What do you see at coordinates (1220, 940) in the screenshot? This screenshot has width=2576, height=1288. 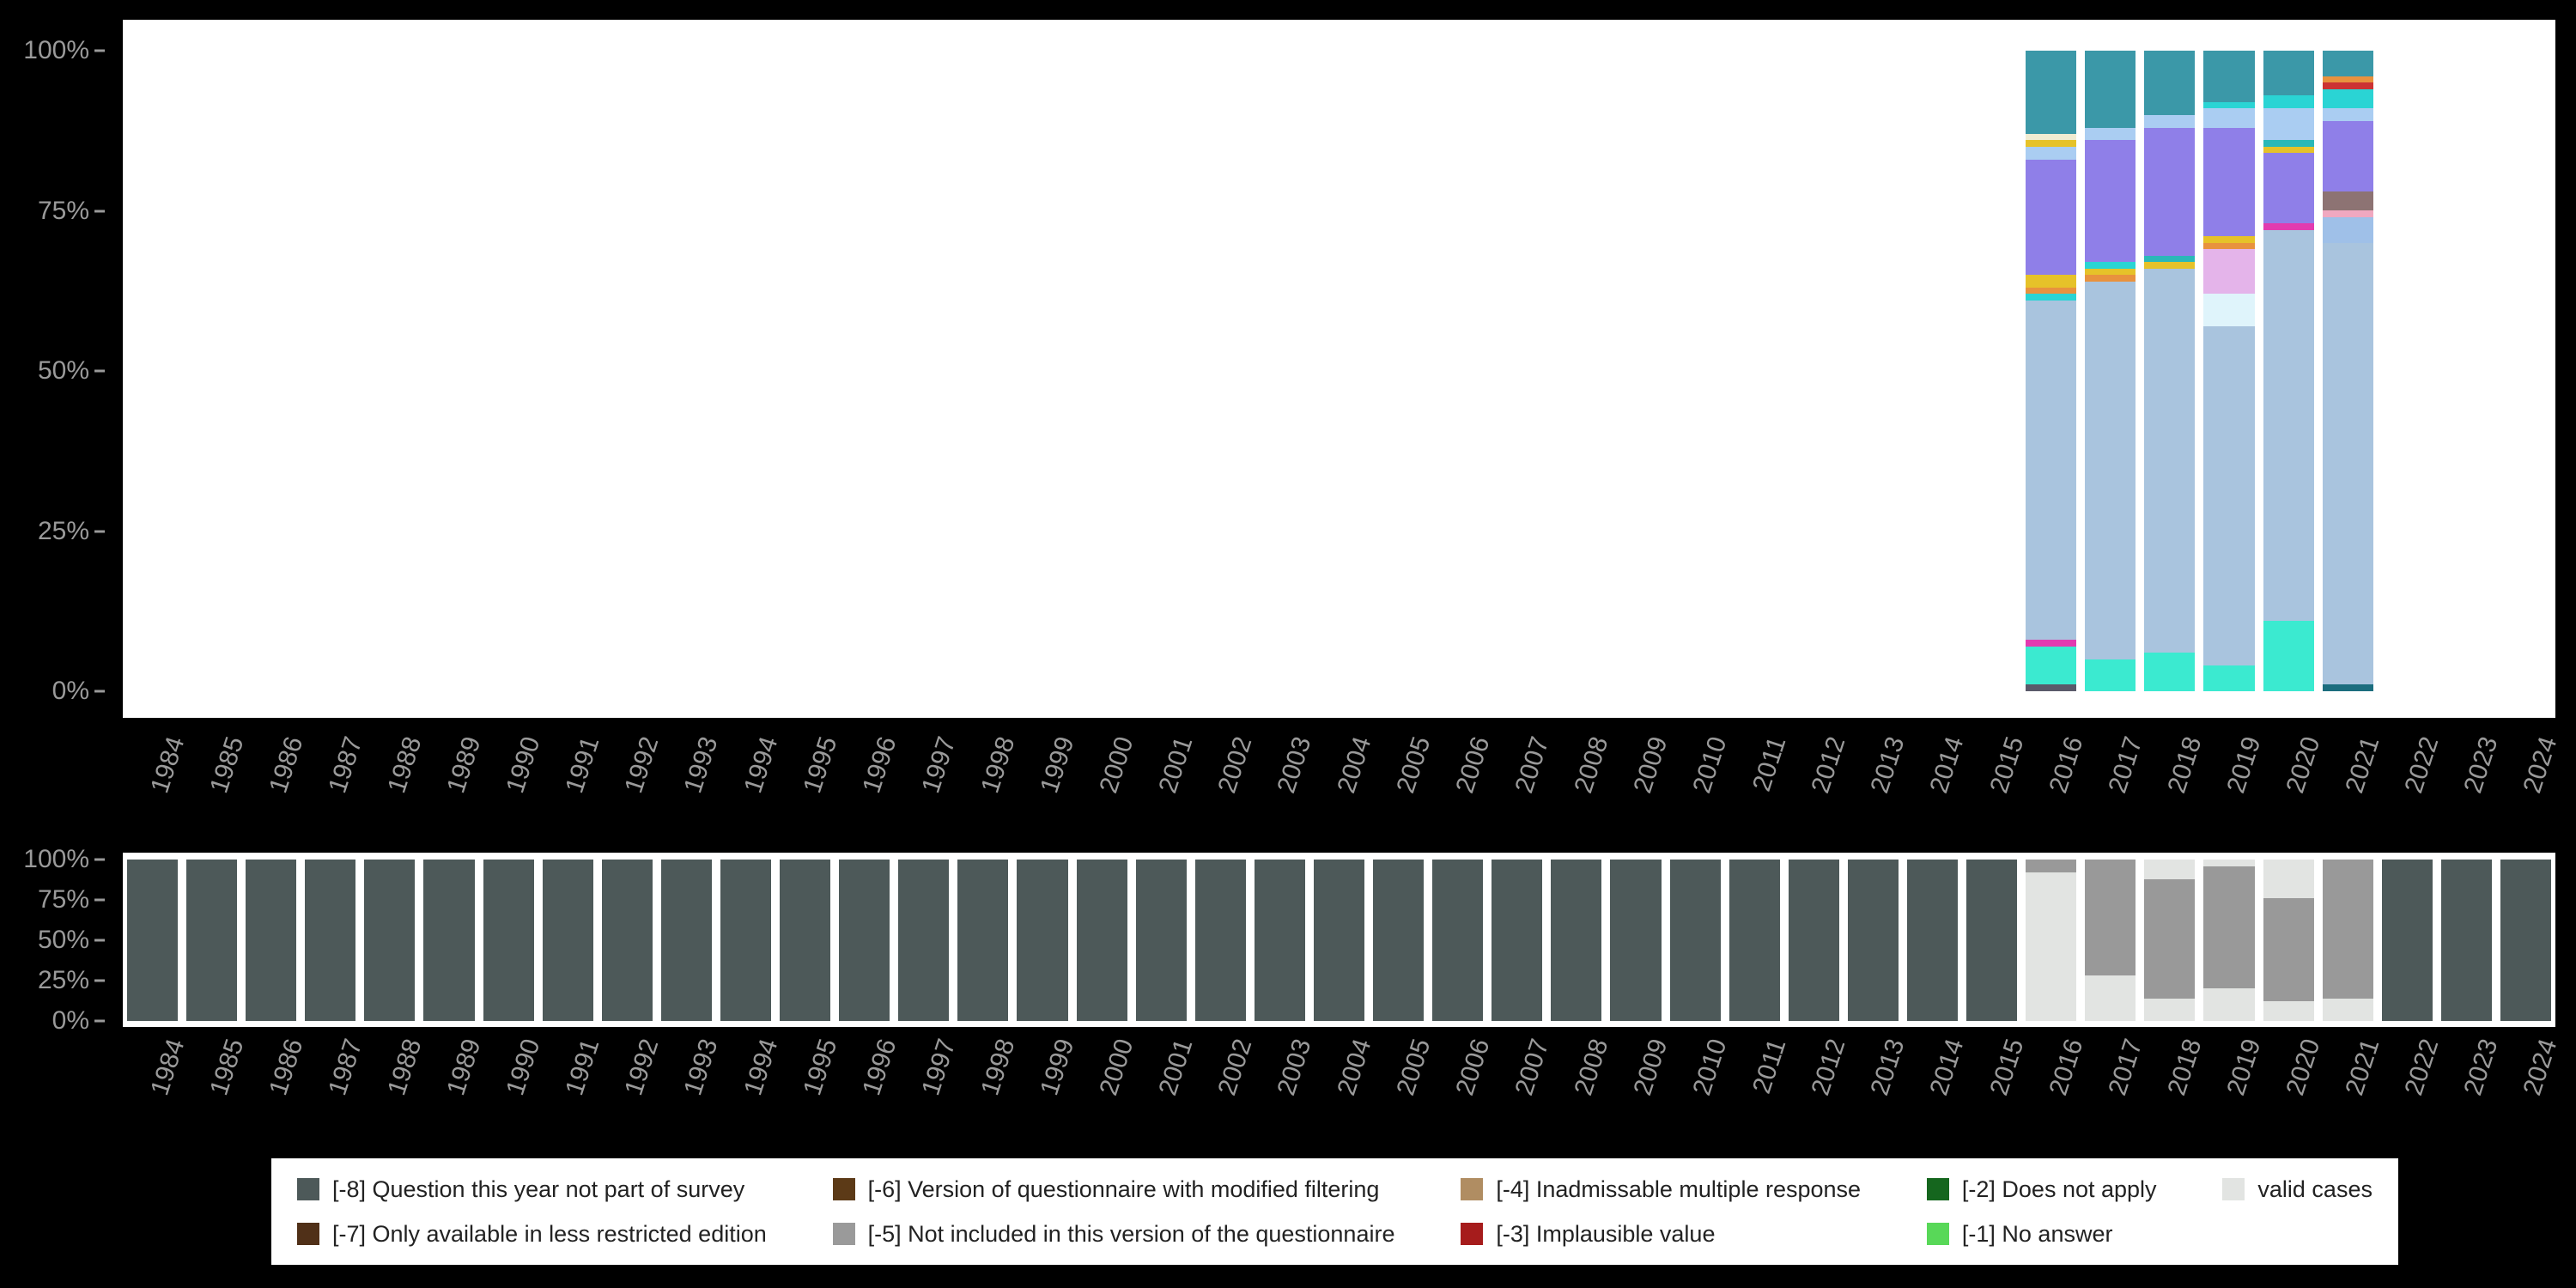 I see `bar-2002` at bounding box center [1220, 940].